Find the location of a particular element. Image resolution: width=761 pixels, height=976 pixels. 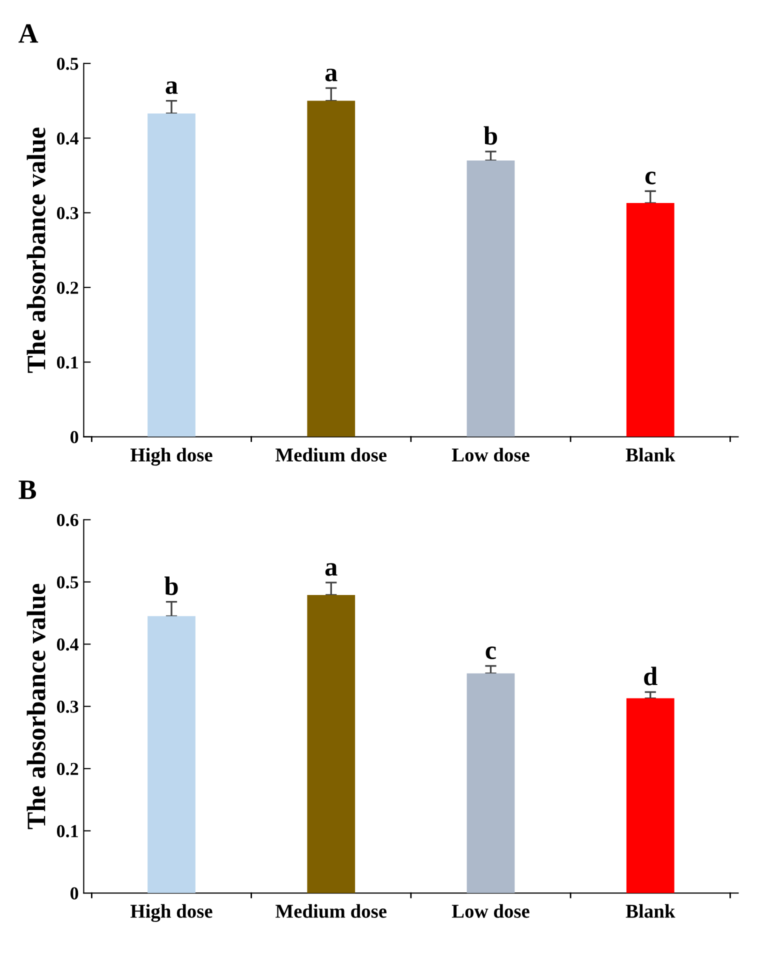

chart-title: B is located at coordinates (27, 489).